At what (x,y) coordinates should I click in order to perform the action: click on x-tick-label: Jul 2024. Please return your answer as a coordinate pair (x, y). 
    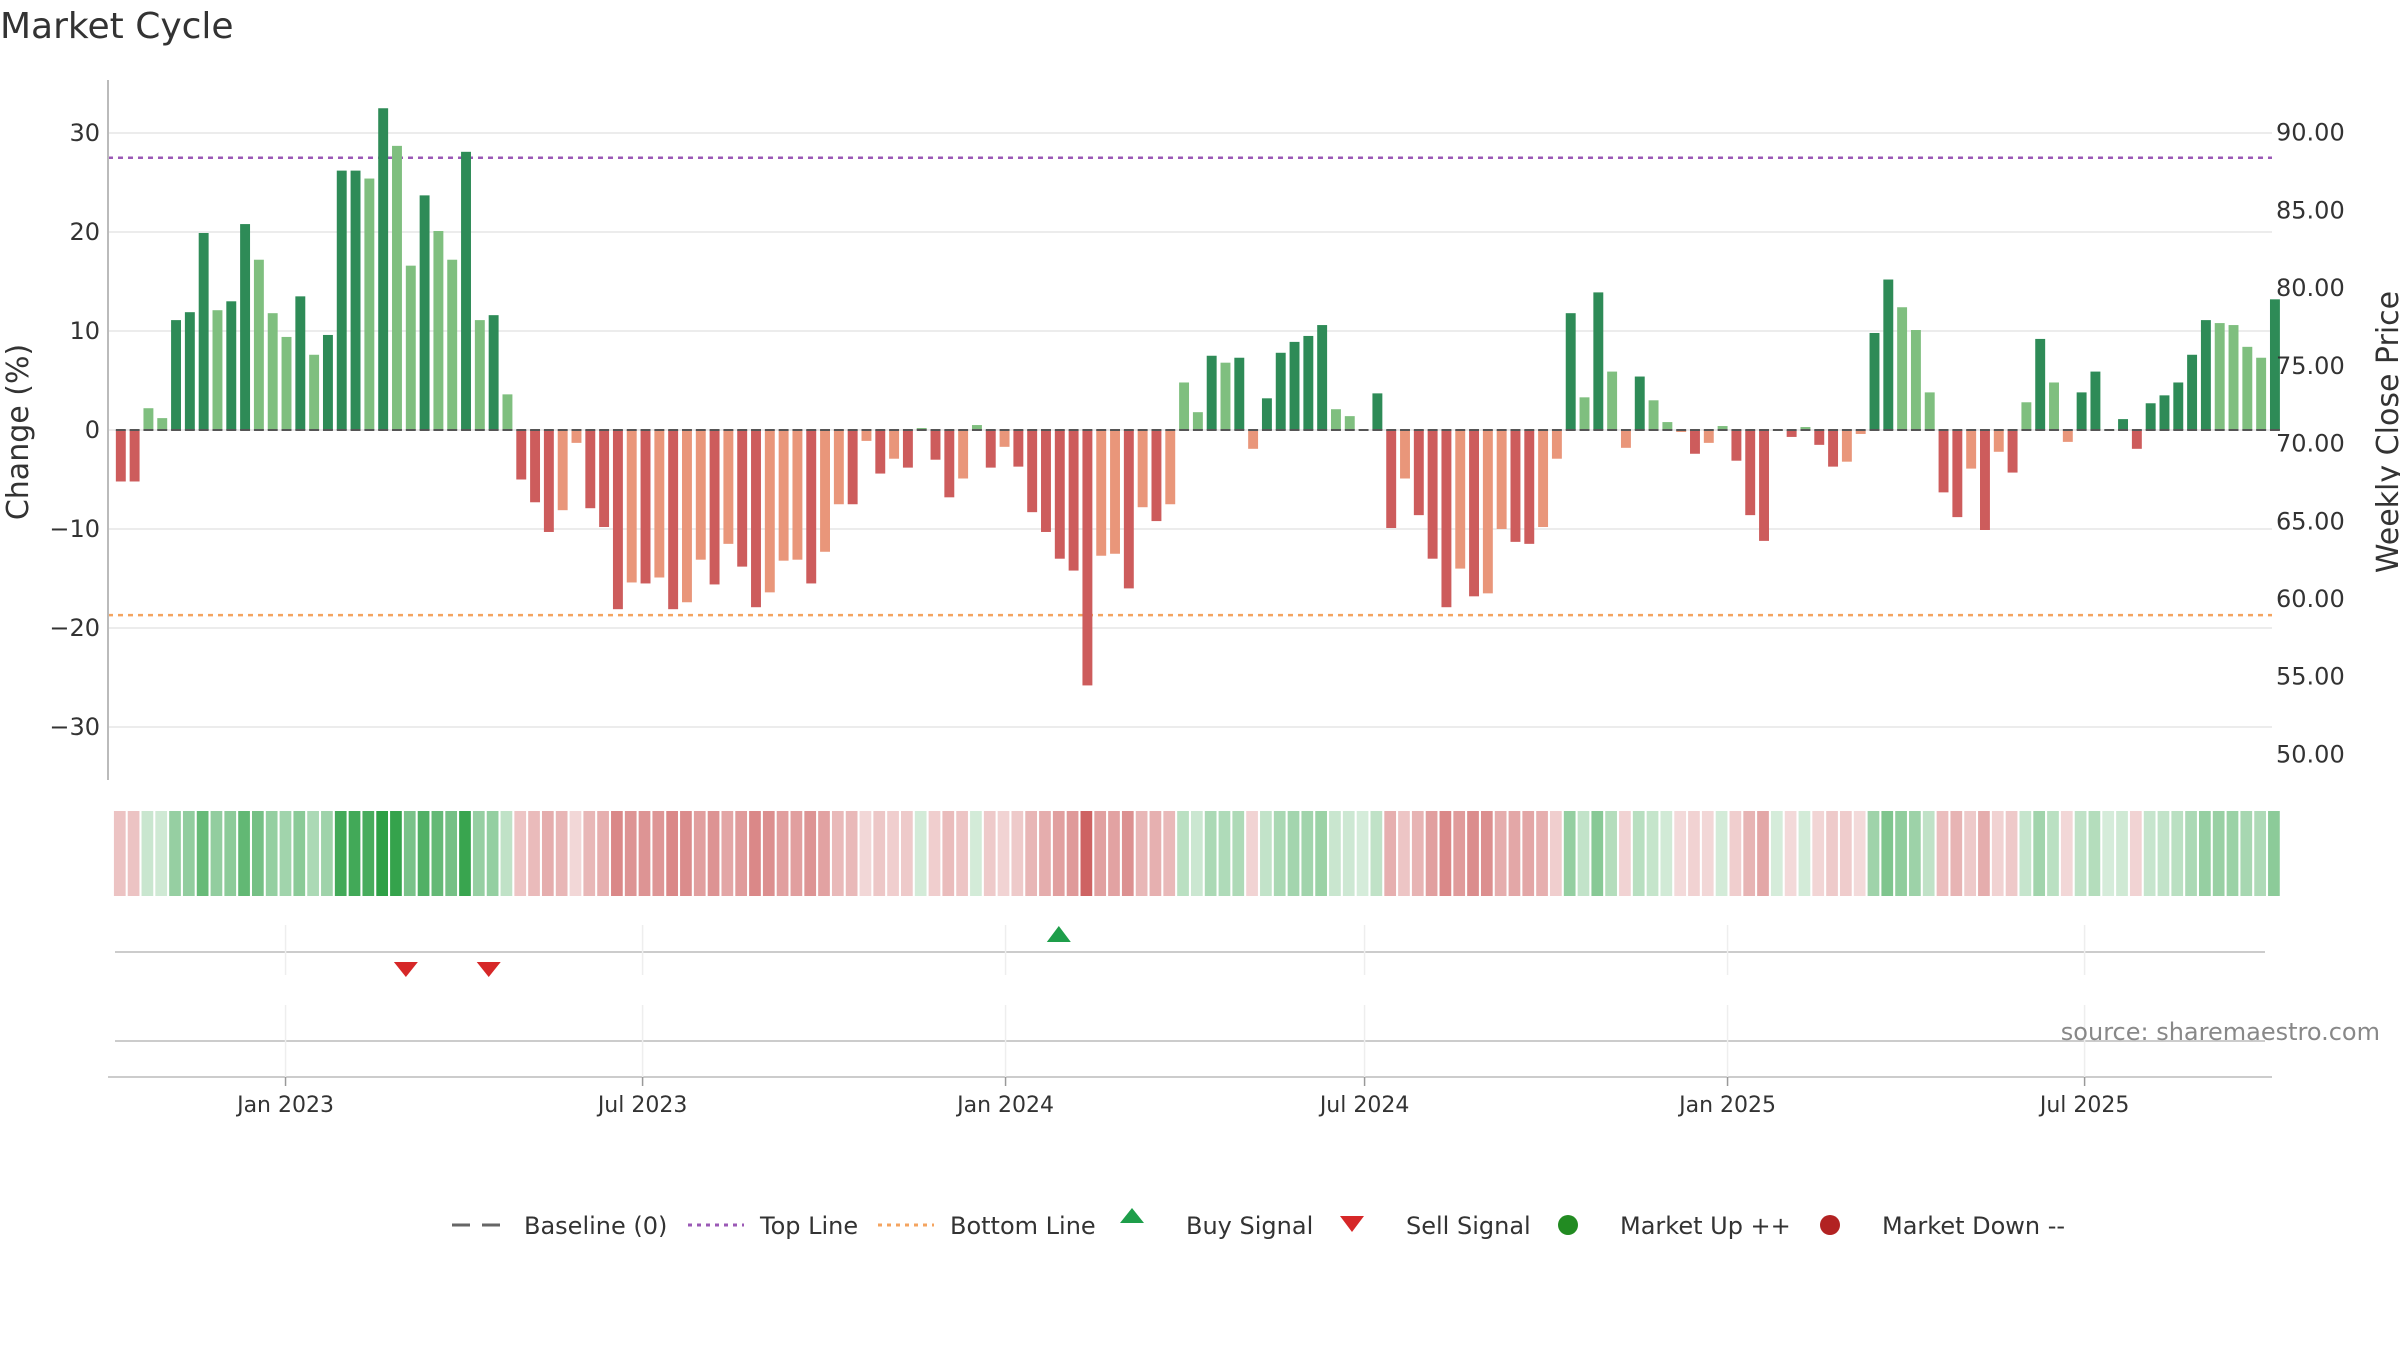
    Looking at the image, I should click on (1364, 1105).